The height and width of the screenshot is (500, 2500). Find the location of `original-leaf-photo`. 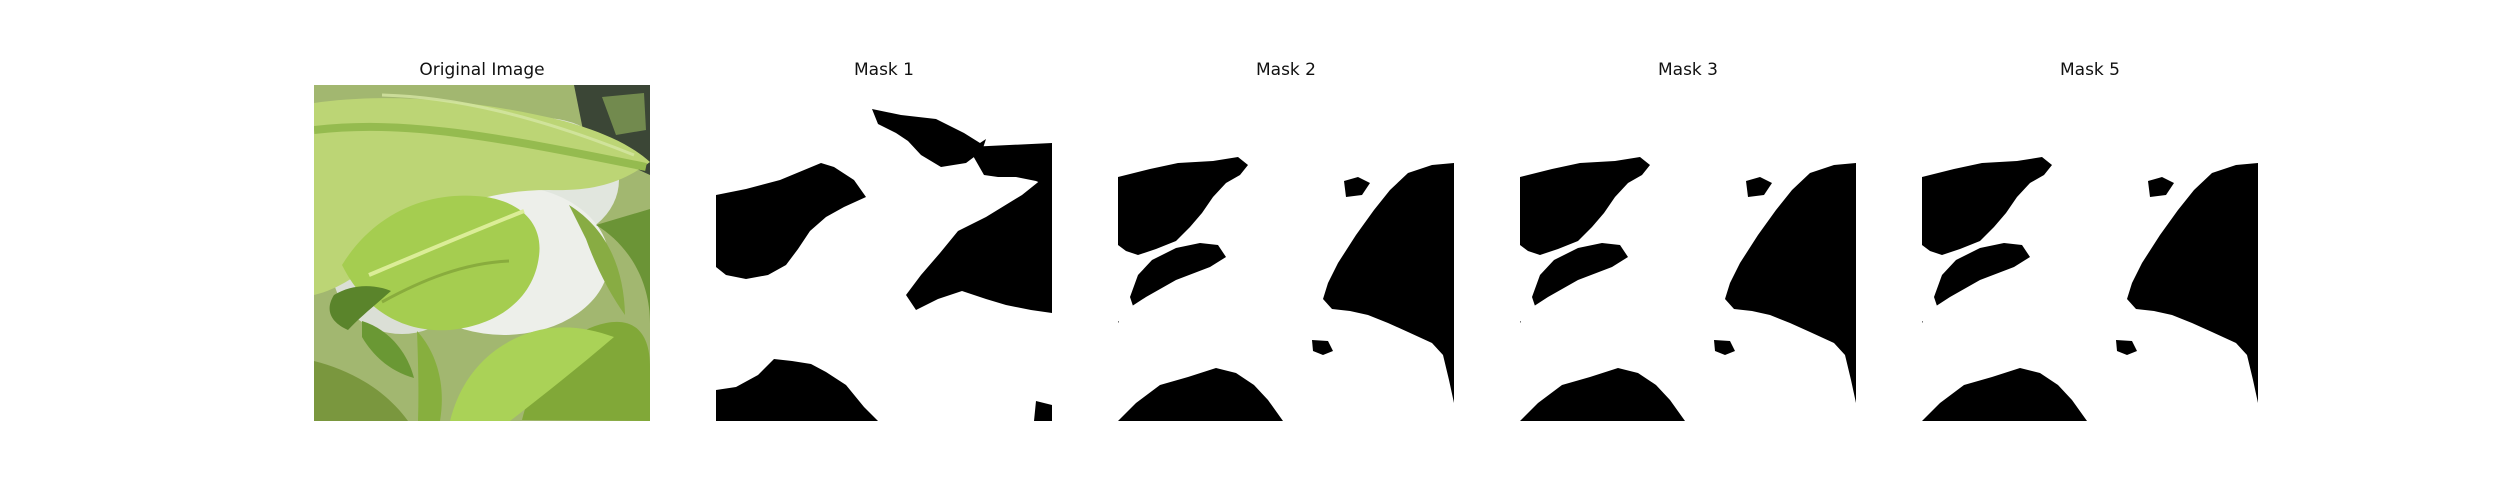

original-leaf-photo is located at coordinates (482, 253).